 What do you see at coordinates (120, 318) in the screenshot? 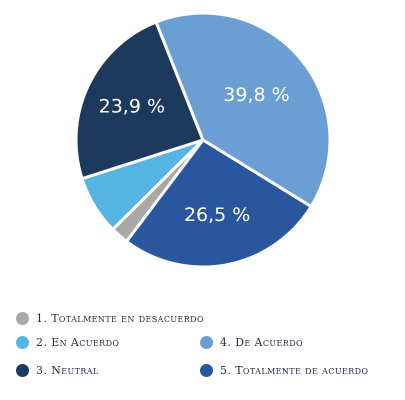
I see `legend-label: 1. Totalmente en desacuerdo` at bounding box center [120, 318].